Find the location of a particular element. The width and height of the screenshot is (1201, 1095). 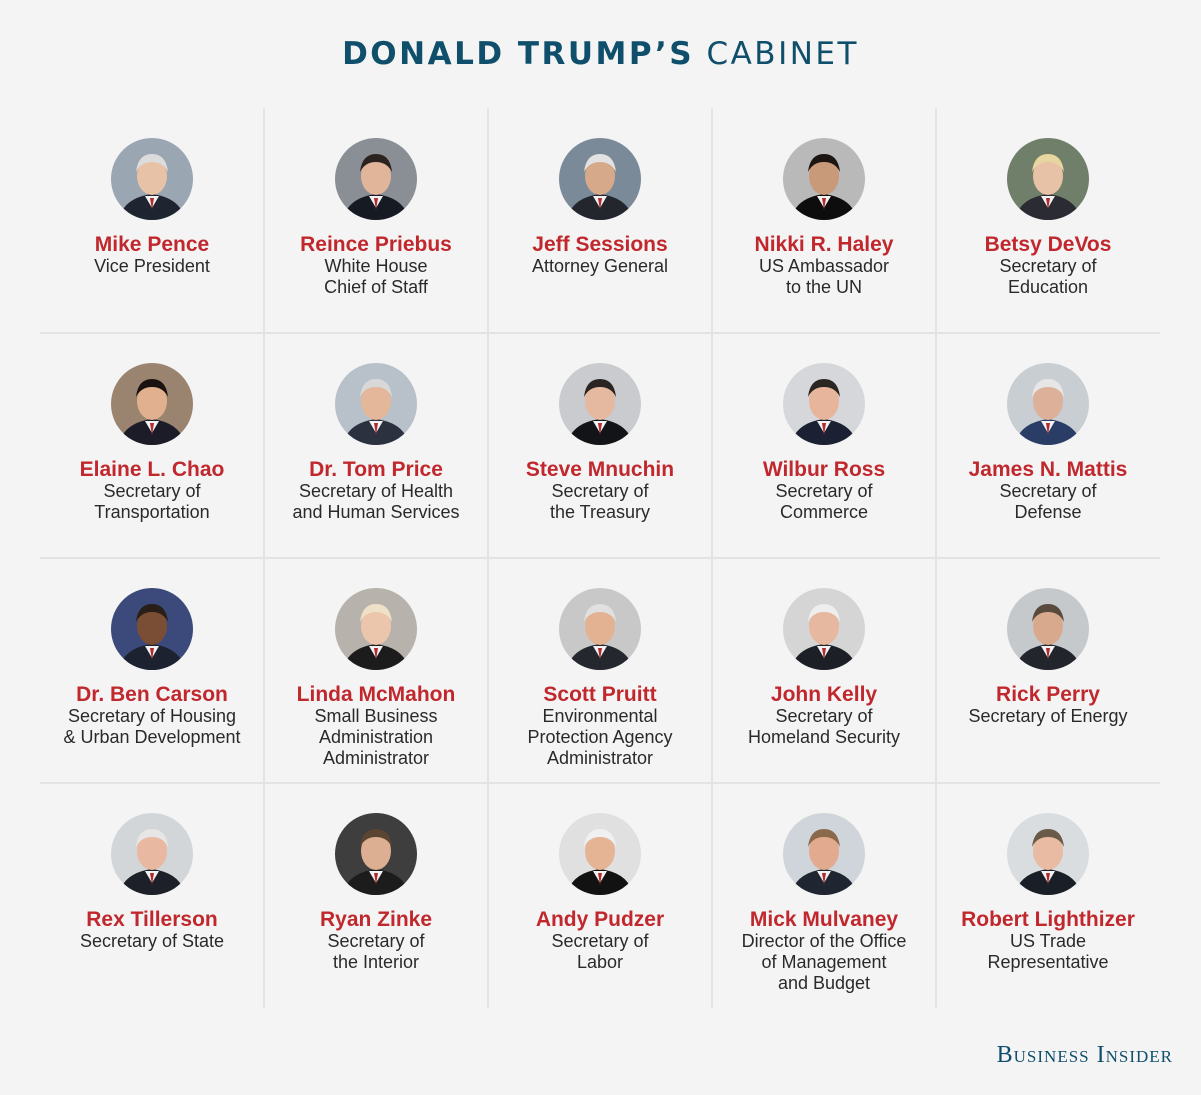

member-role: White House Chief of Staff is located at coordinates (376, 276).